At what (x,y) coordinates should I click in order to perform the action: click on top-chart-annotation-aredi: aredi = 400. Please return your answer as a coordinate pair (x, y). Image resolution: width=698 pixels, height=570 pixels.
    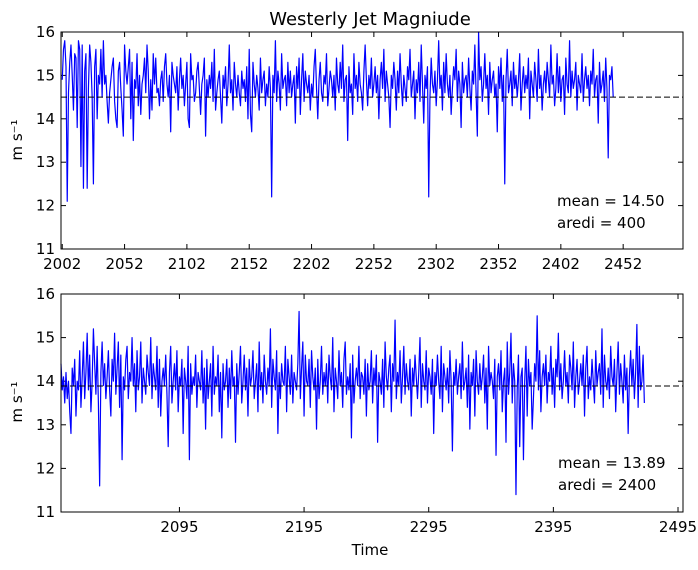
    Looking at the image, I should click on (601, 223).